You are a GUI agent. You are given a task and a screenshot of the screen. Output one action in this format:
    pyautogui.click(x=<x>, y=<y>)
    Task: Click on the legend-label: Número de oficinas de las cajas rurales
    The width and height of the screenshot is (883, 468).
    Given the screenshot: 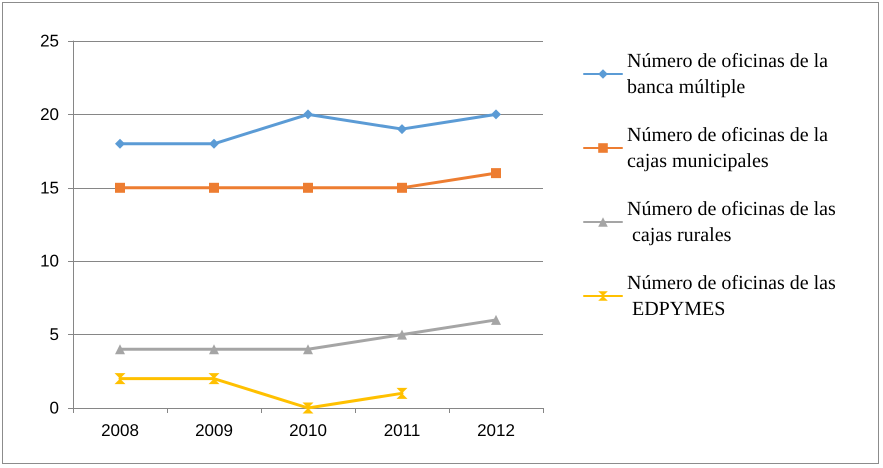 What is the action you would take?
    pyautogui.click(x=731, y=222)
    